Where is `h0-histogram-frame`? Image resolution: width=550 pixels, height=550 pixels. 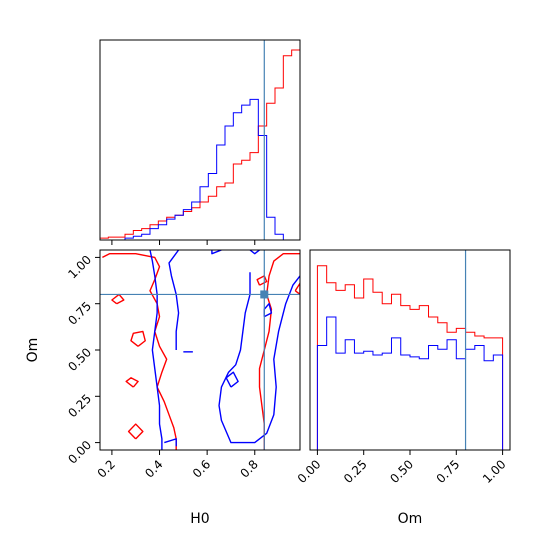
h0-histogram-frame is located at coordinates (200, 140).